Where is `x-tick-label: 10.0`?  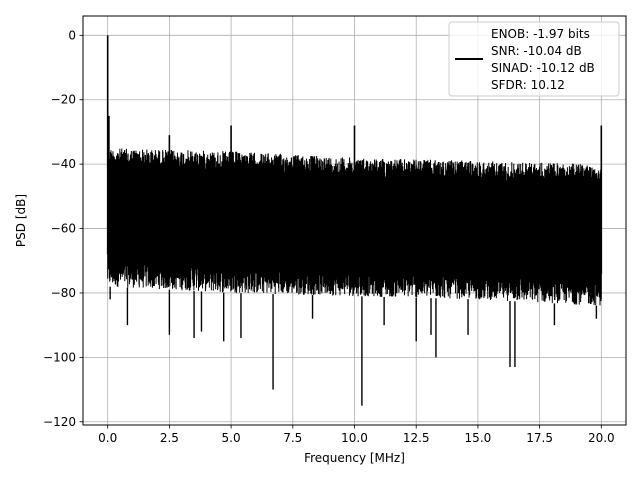 x-tick-label: 10.0 is located at coordinates (354, 438).